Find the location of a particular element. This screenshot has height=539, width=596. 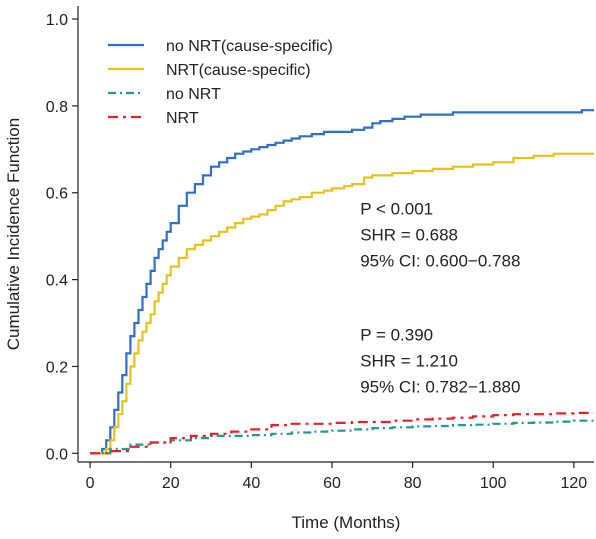

annotation-1-line: 95% CI: 0.600−0.788 is located at coordinates (440, 260).